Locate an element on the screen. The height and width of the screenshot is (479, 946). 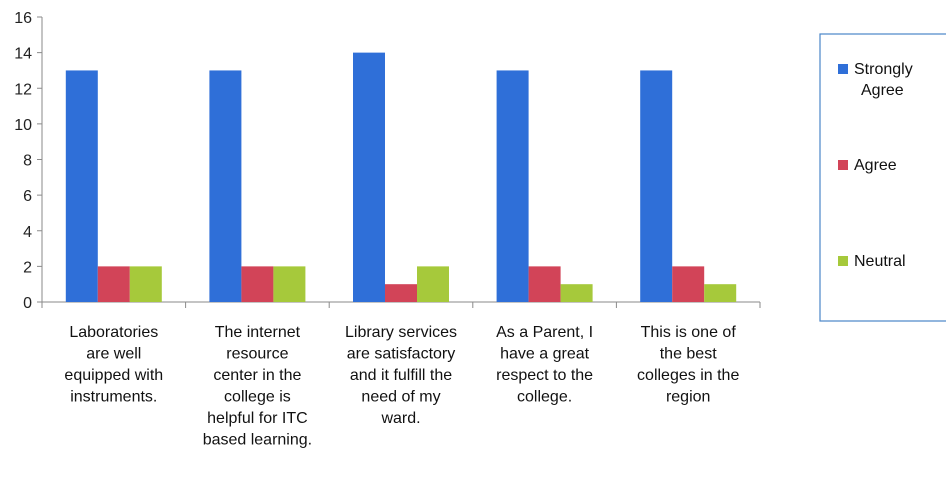
legend-label-2: Agree is located at coordinates (875, 165).